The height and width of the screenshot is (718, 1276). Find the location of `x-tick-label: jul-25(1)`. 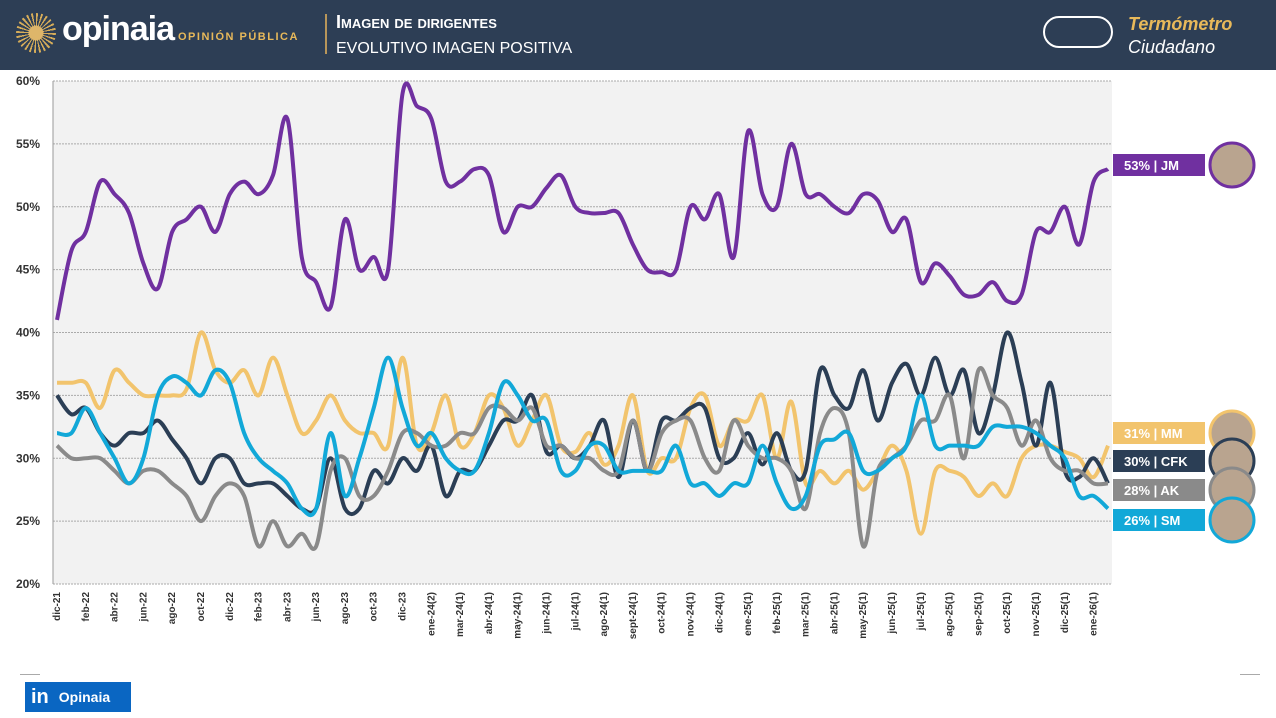

x-tick-label: jul-25(1) is located at coordinates (921, 611).